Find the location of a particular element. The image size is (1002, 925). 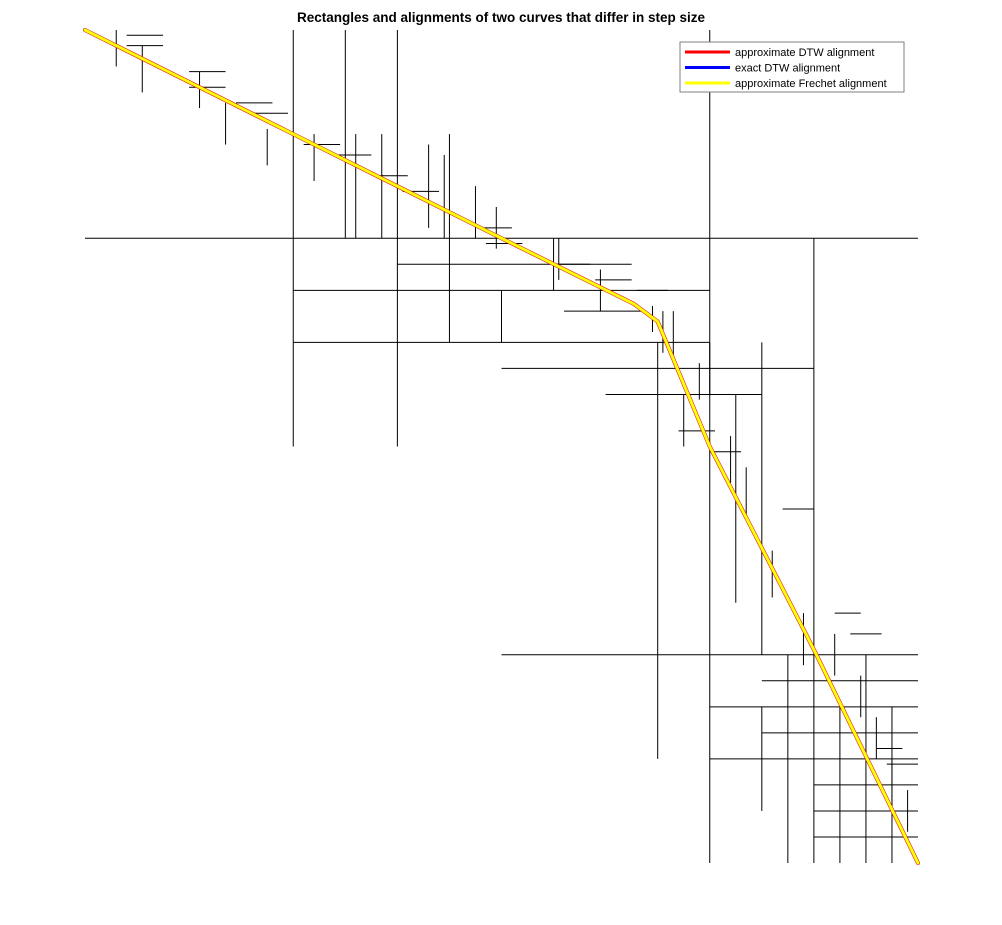

legend-label-1: exact DTW alignment is located at coordinates (787, 69).